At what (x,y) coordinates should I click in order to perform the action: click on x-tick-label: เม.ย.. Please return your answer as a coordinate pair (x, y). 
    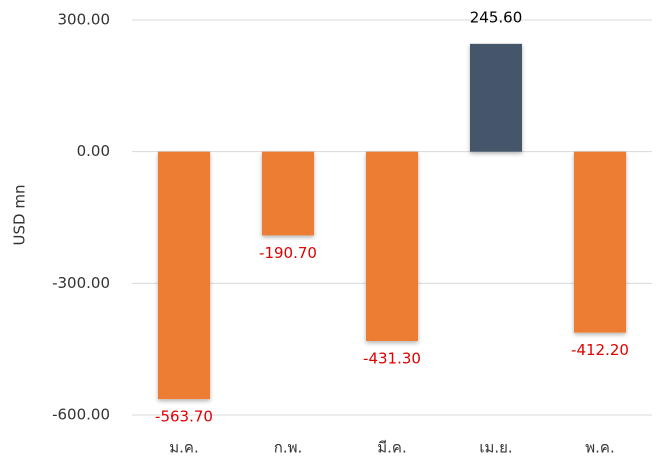
    Looking at the image, I should click on (495, 448).